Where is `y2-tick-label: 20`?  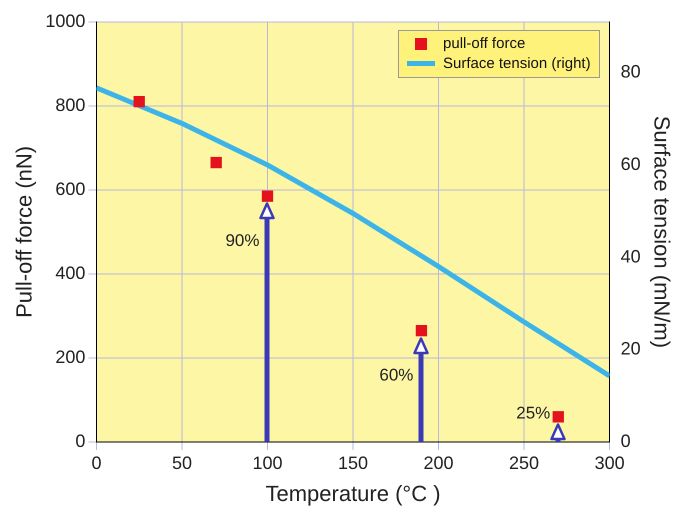 y2-tick-label: 20 is located at coordinates (630, 348).